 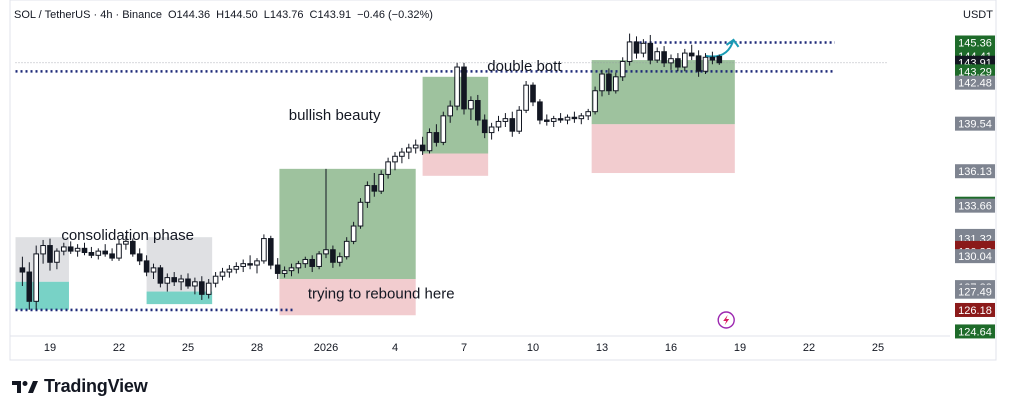 What do you see at coordinates (127, 235) in the screenshot?
I see `annotation-label: consolidation phase` at bounding box center [127, 235].